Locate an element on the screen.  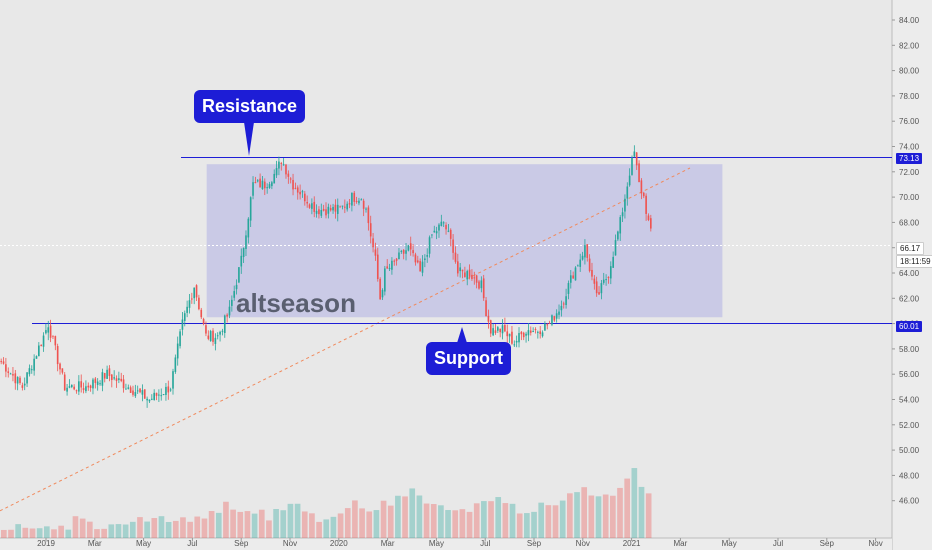
countdown-tag: 18:11:59 is located at coordinates (914, 261).